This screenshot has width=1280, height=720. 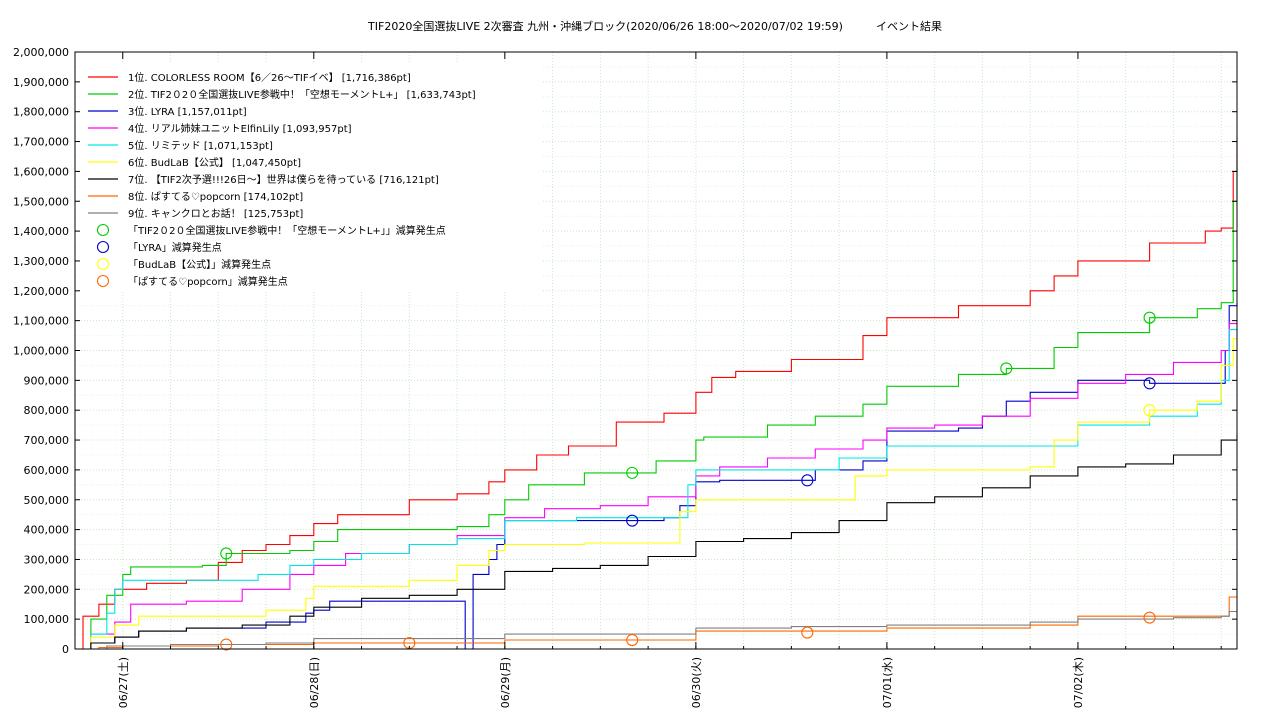 What do you see at coordinates (47, 530) in the screenshot?
I see `y-tick-label: 400,000` at bounding box center [47, 530].